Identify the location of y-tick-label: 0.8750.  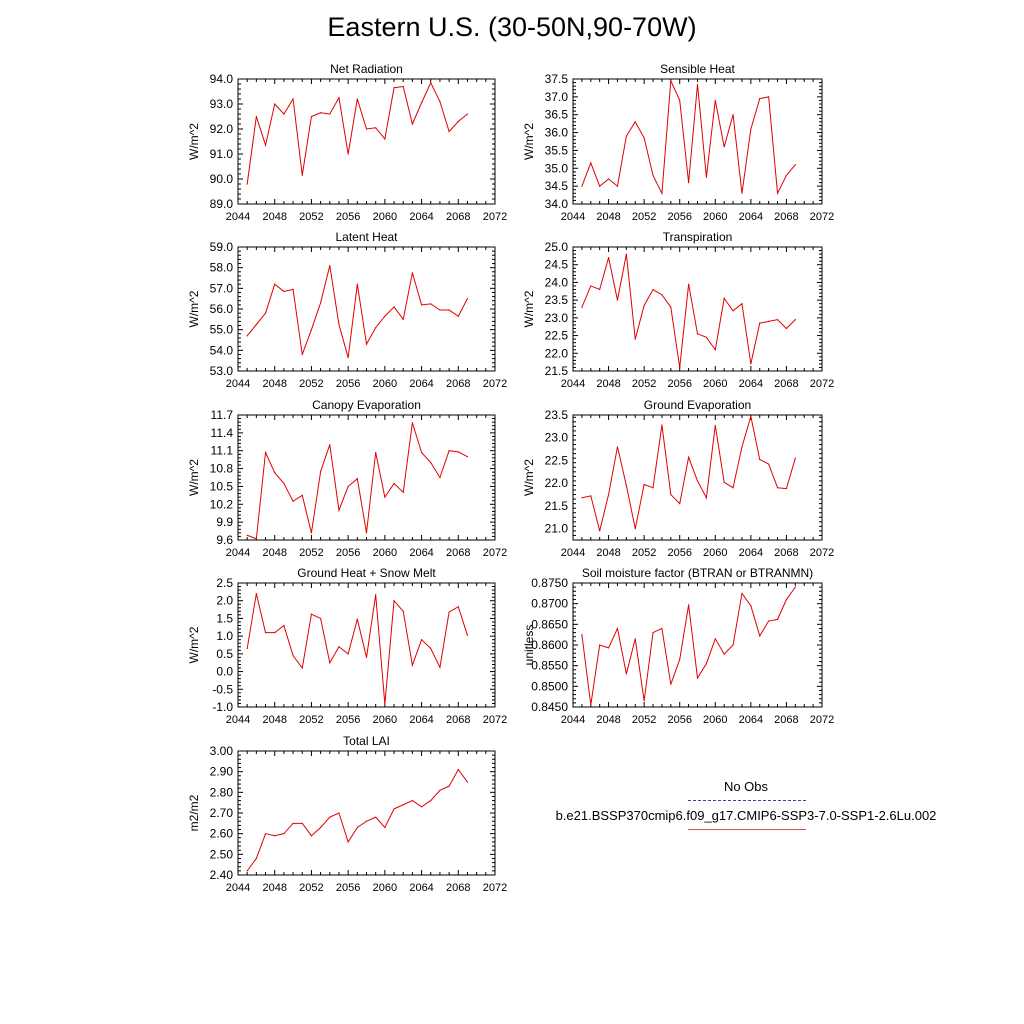
(549, 583).